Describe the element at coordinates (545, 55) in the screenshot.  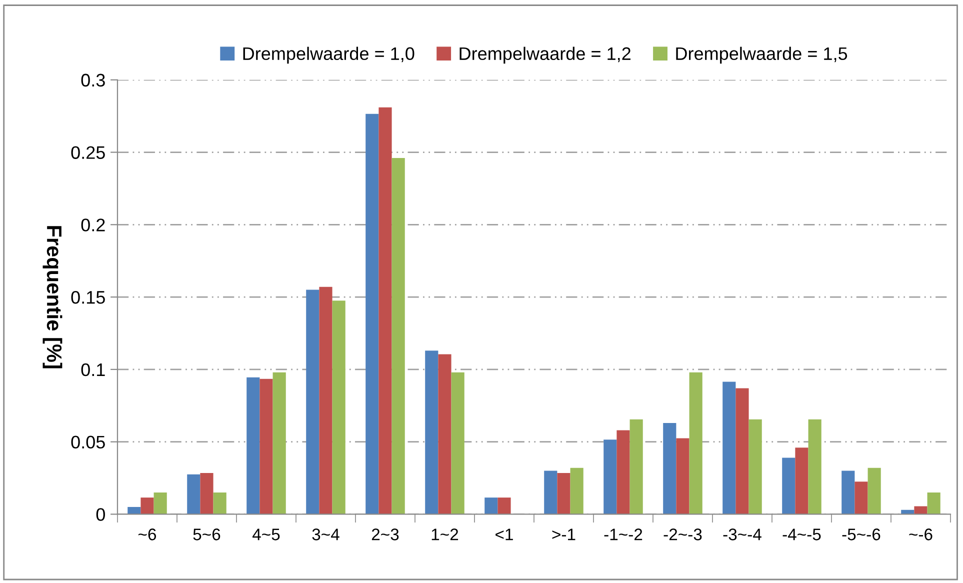
I see `legend-label: Drempelwaarde = 1,2` at that location.